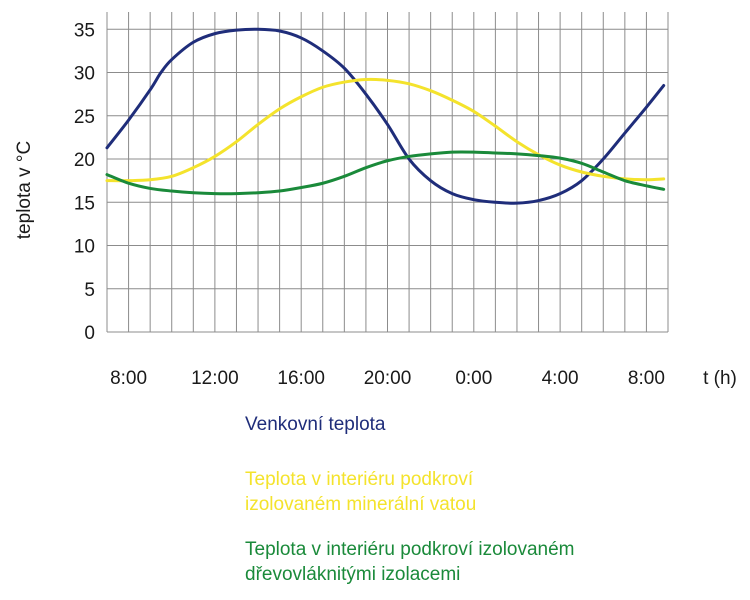 This screenshot has width=750, height=600. Describe the element at coordinates (89, 290) in the screenshot. I see `y-tick-label: 5` at that location.